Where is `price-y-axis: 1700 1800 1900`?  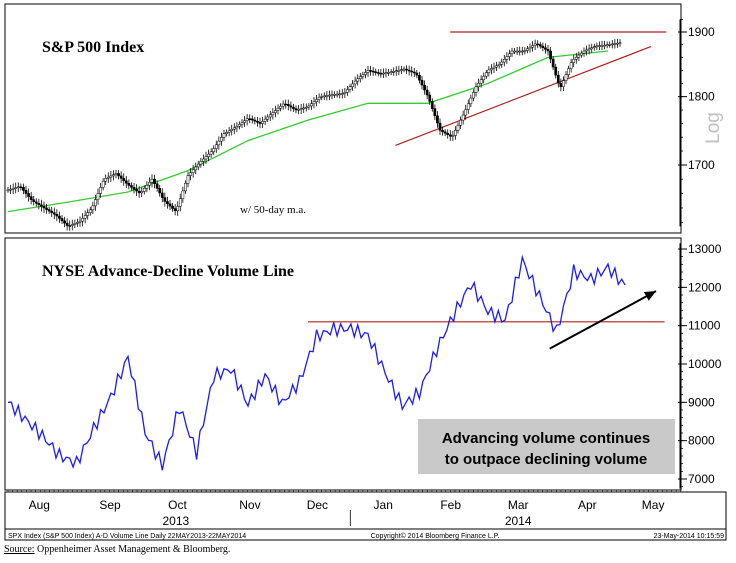 price-y-axis: 1700 1800 1900 is located at coordinates (696, 123).